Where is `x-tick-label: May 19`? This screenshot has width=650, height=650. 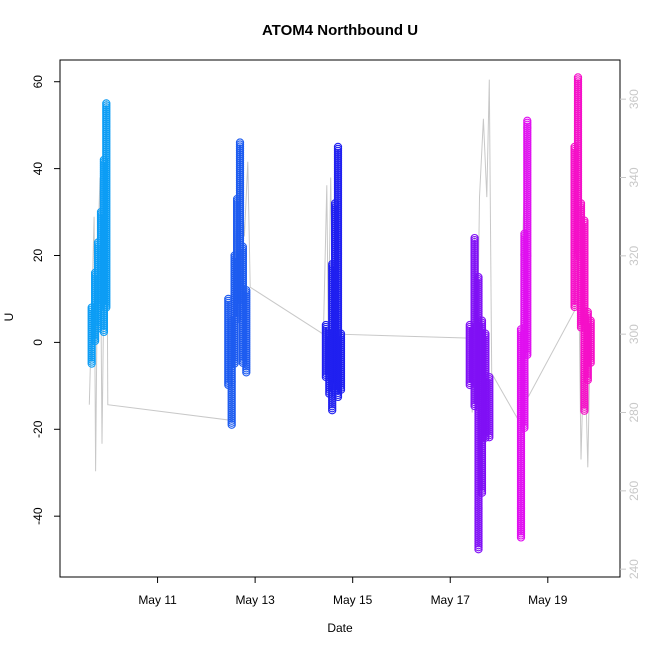 x-tick-label: May 19 is located at coordinates (548, 600).